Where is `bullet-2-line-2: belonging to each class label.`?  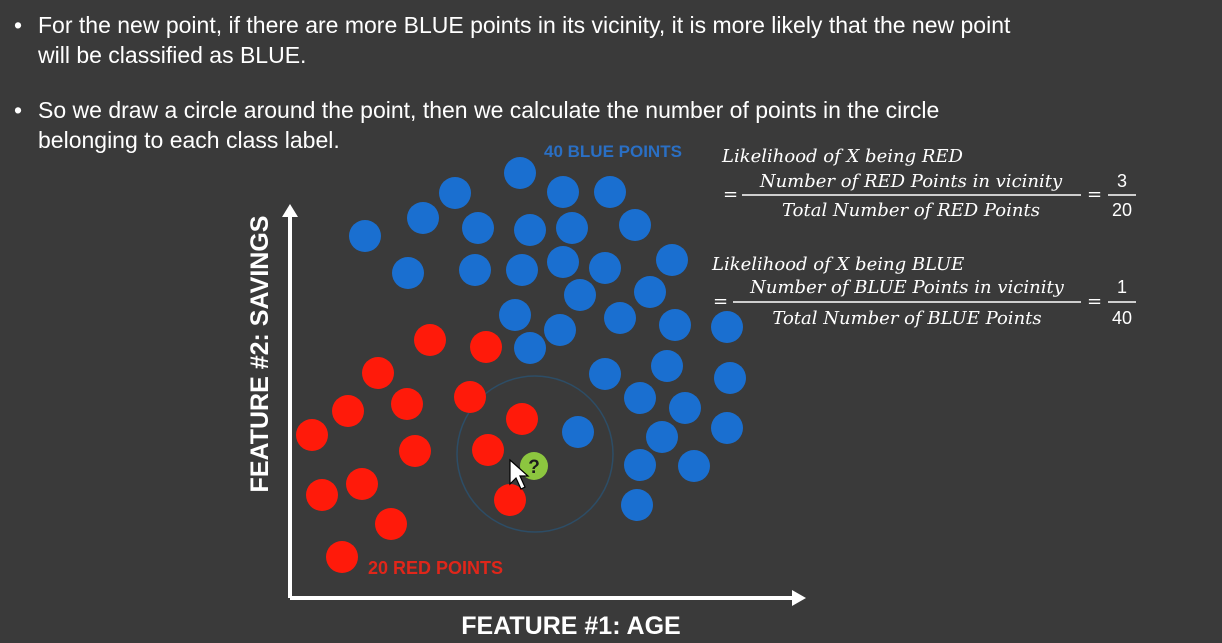
bullet-2-line-2: belonging to each class label. is located at coordinates (189, 140).